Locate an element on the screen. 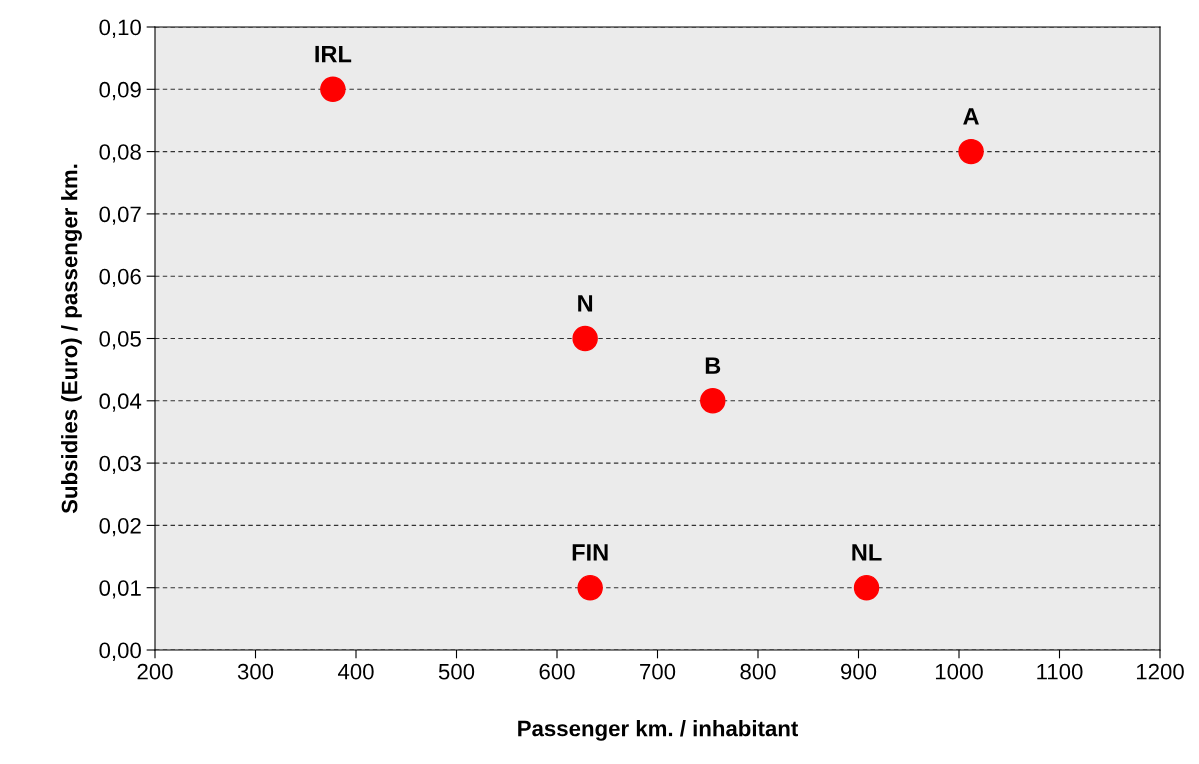 This screenshot has height=764, width=1199. x-tick-label: 500 is located at coordinates (456, 671).